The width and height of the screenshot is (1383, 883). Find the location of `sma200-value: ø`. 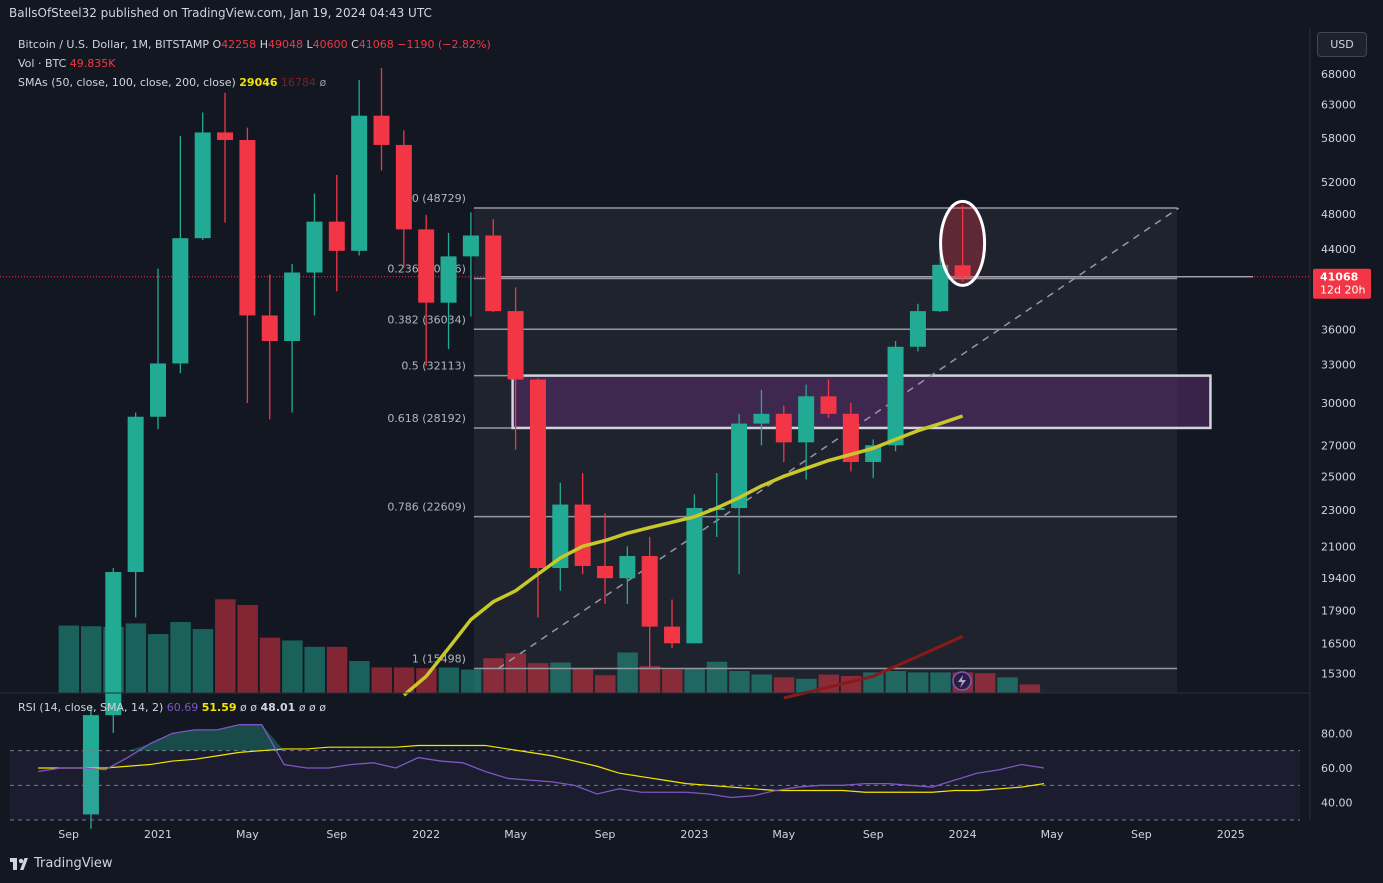

sma200-value: ø is located at coordinates (323, 82).